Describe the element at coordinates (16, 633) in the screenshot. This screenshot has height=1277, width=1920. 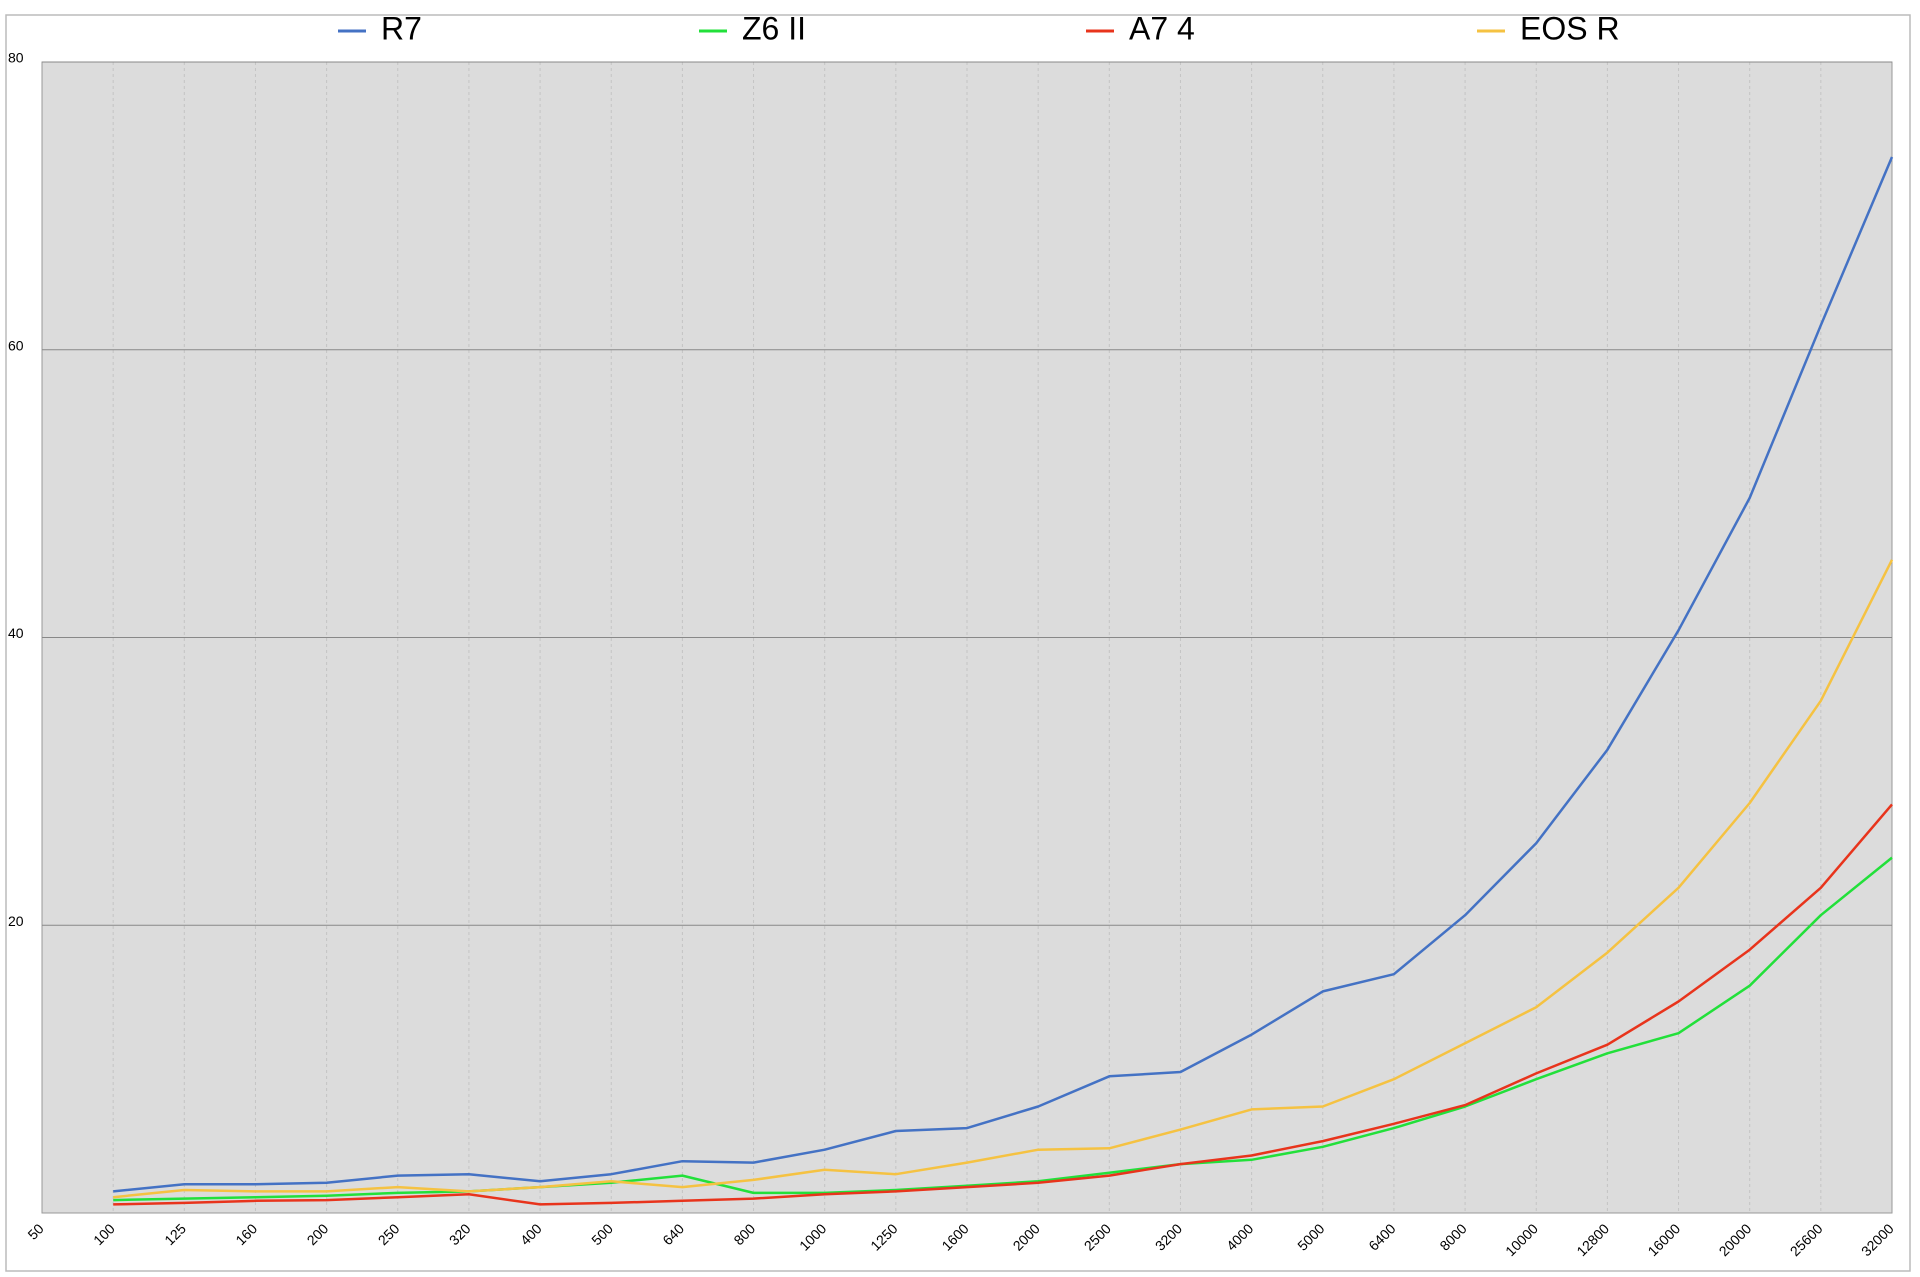
I see `y-tick-label: 40` at that location.